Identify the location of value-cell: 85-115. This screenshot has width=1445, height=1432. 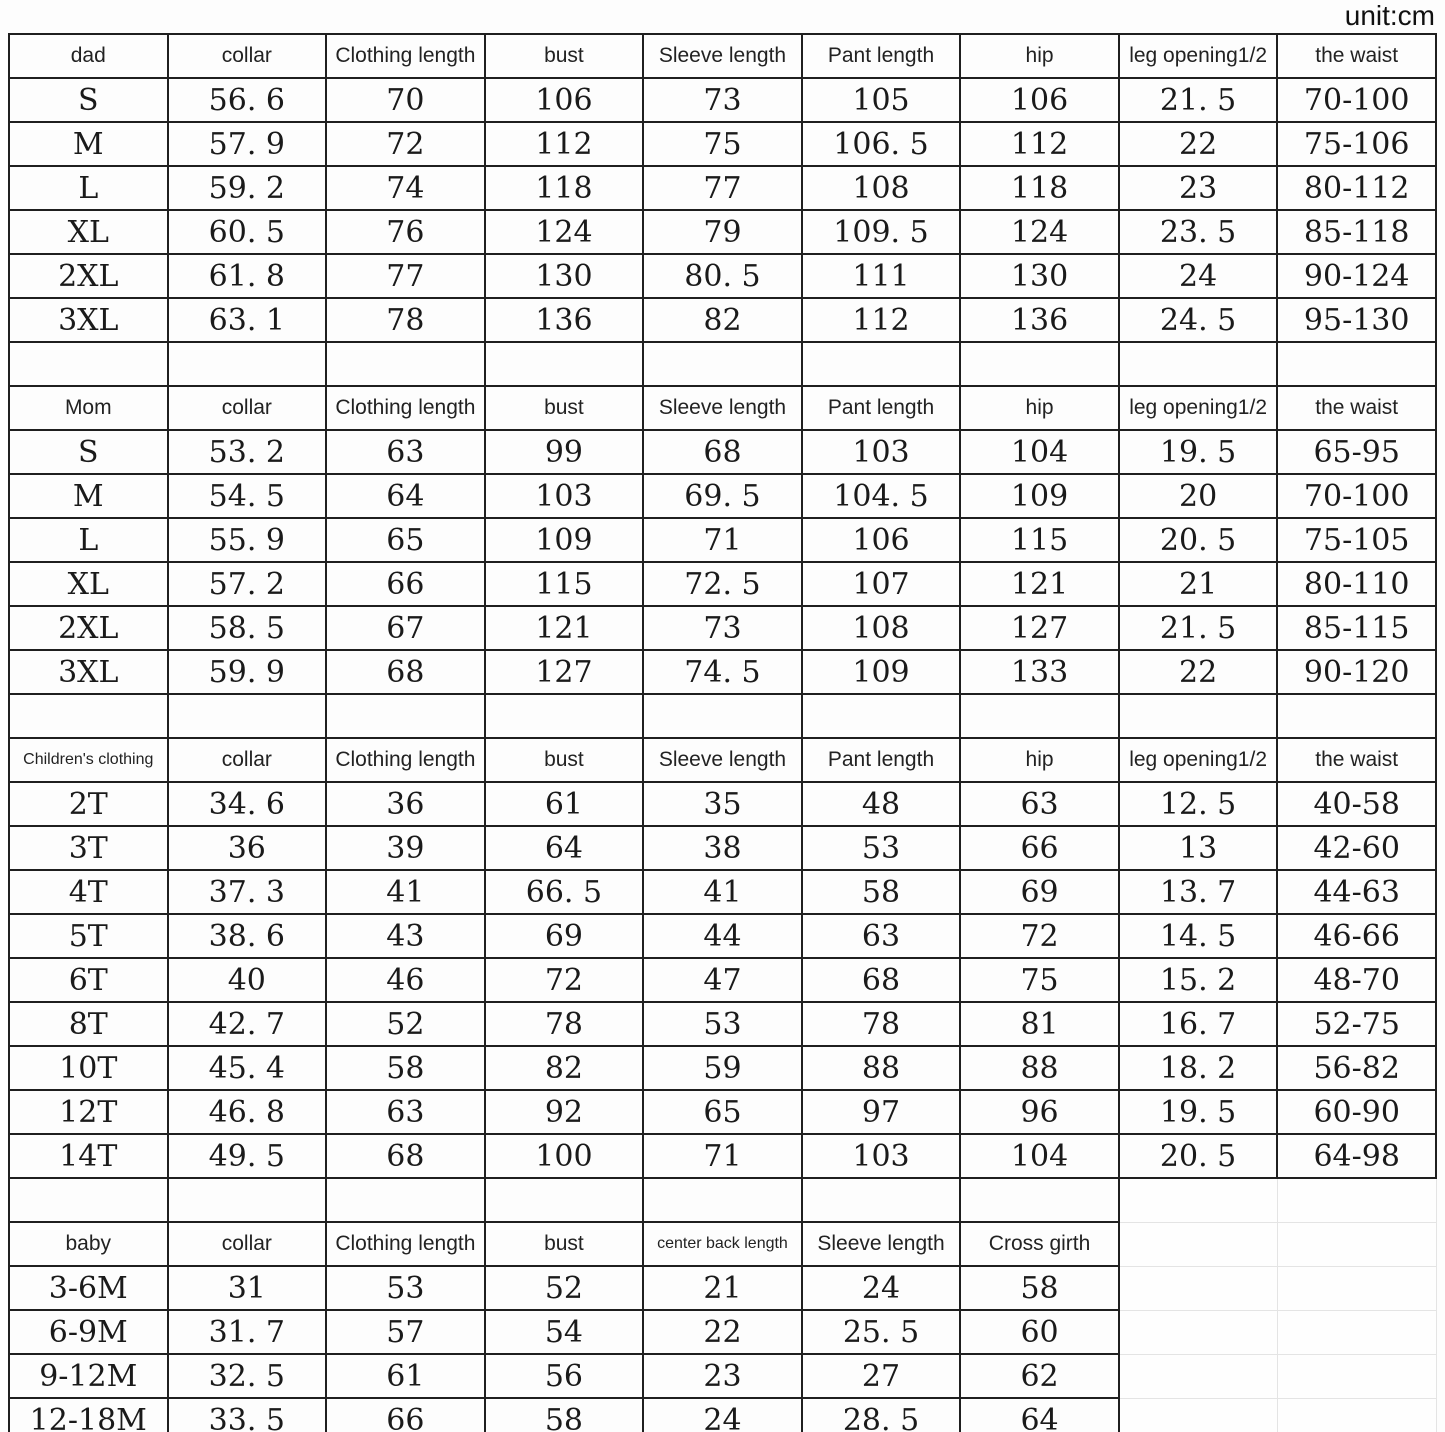
(1356, 628).